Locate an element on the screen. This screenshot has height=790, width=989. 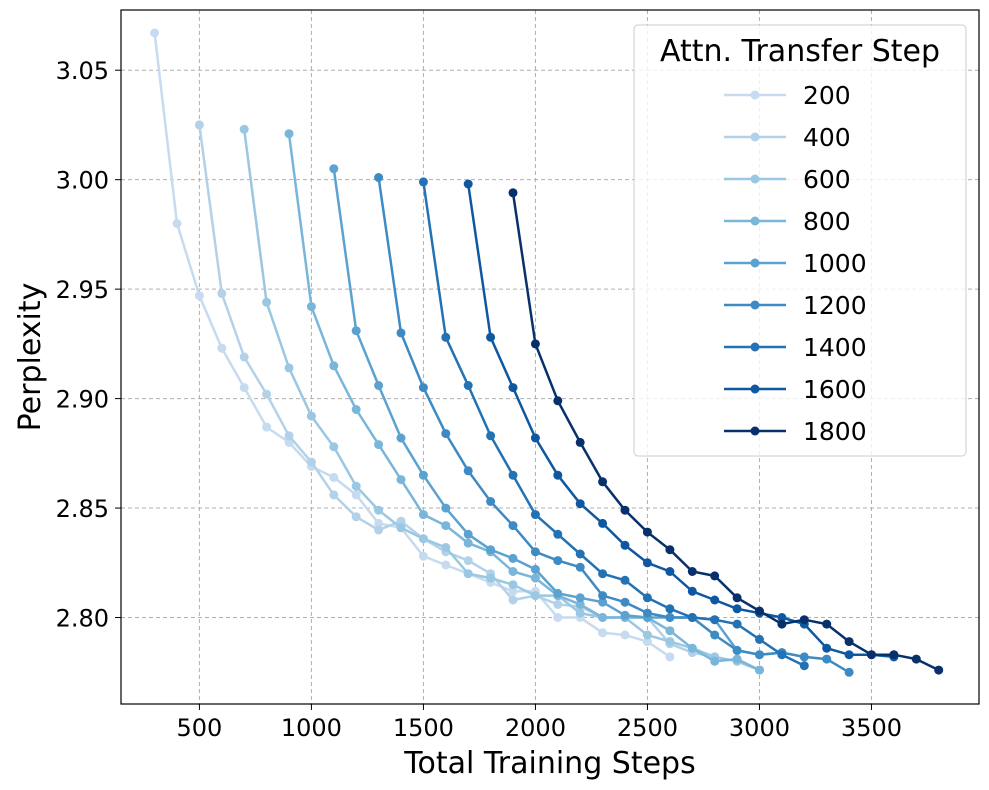
legend-item-400: 400 is located at coordinates (787, 137).